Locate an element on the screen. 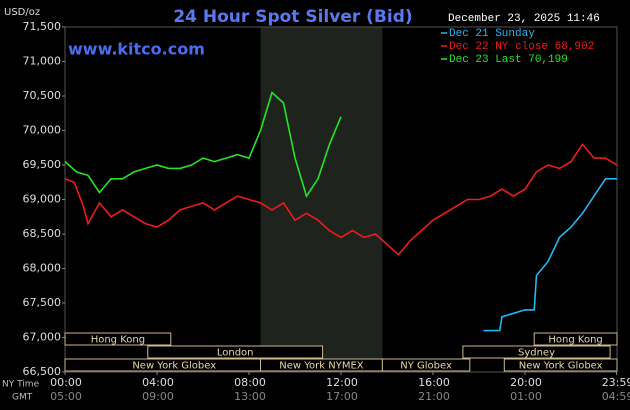 The height and width of the screenshot is (410, 630). y-tick-label: 68,000 is located at coordinates (42, 268).